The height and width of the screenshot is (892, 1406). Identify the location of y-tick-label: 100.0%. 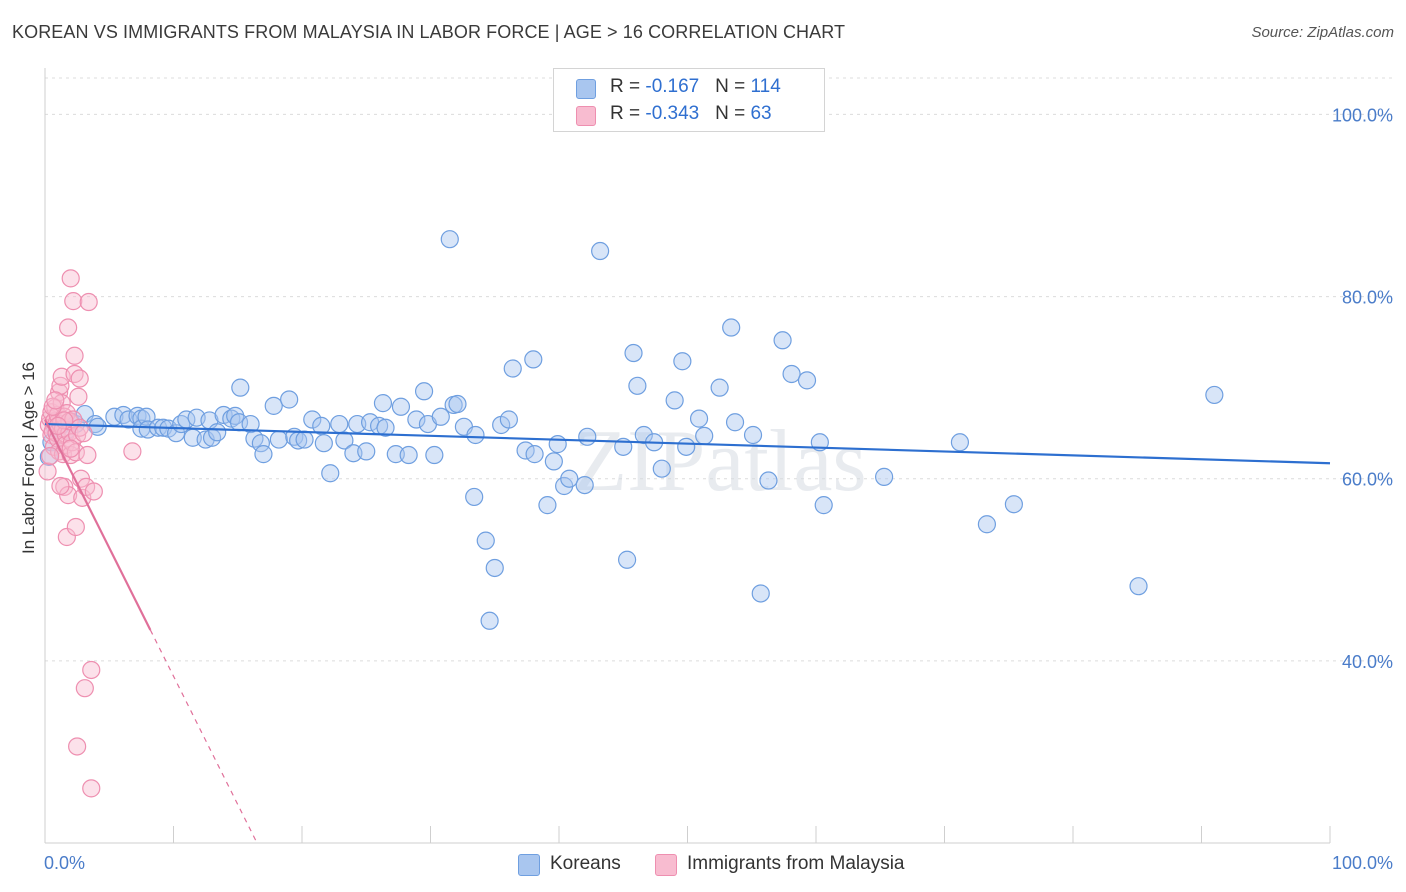
(1362, 115).